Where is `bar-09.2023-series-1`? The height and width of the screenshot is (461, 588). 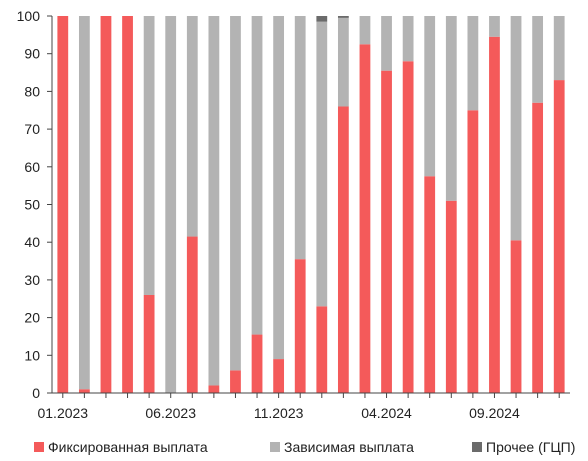 bar-09.2023-series-1 is located at coordinates (235, 193).